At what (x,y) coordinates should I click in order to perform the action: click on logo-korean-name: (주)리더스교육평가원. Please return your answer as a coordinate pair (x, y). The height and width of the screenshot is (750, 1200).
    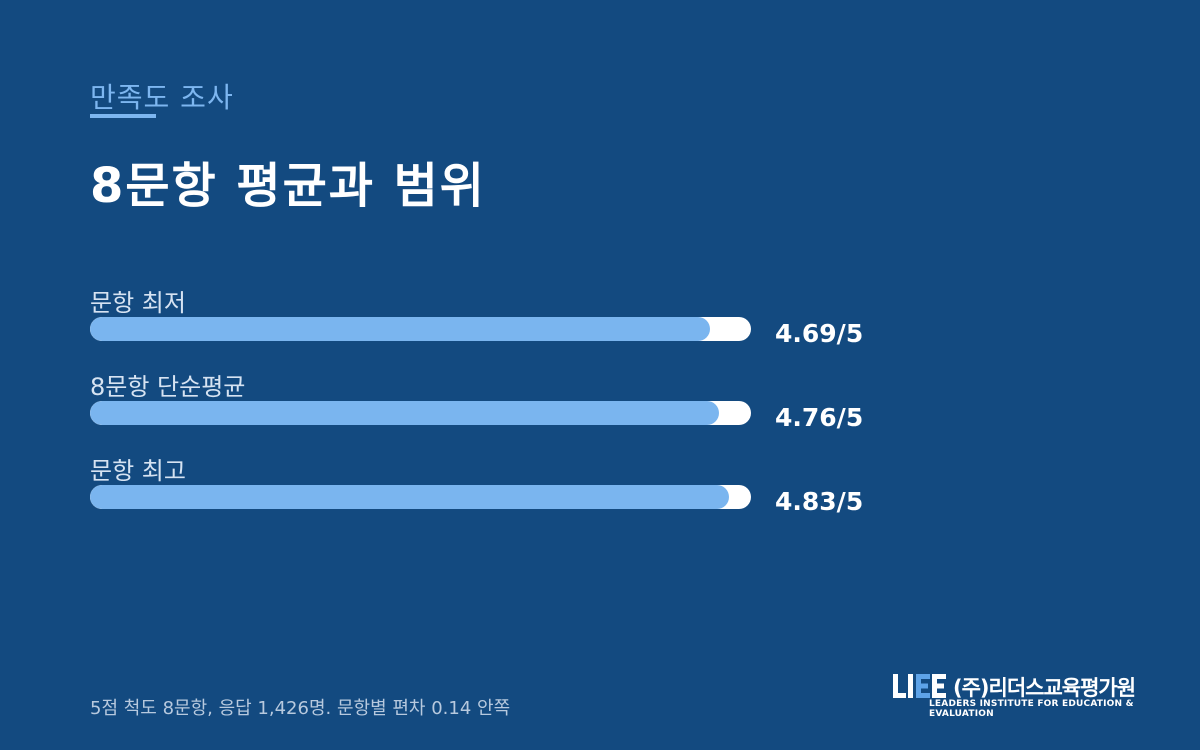
    Looking at the image, I should click on (1044, 688).